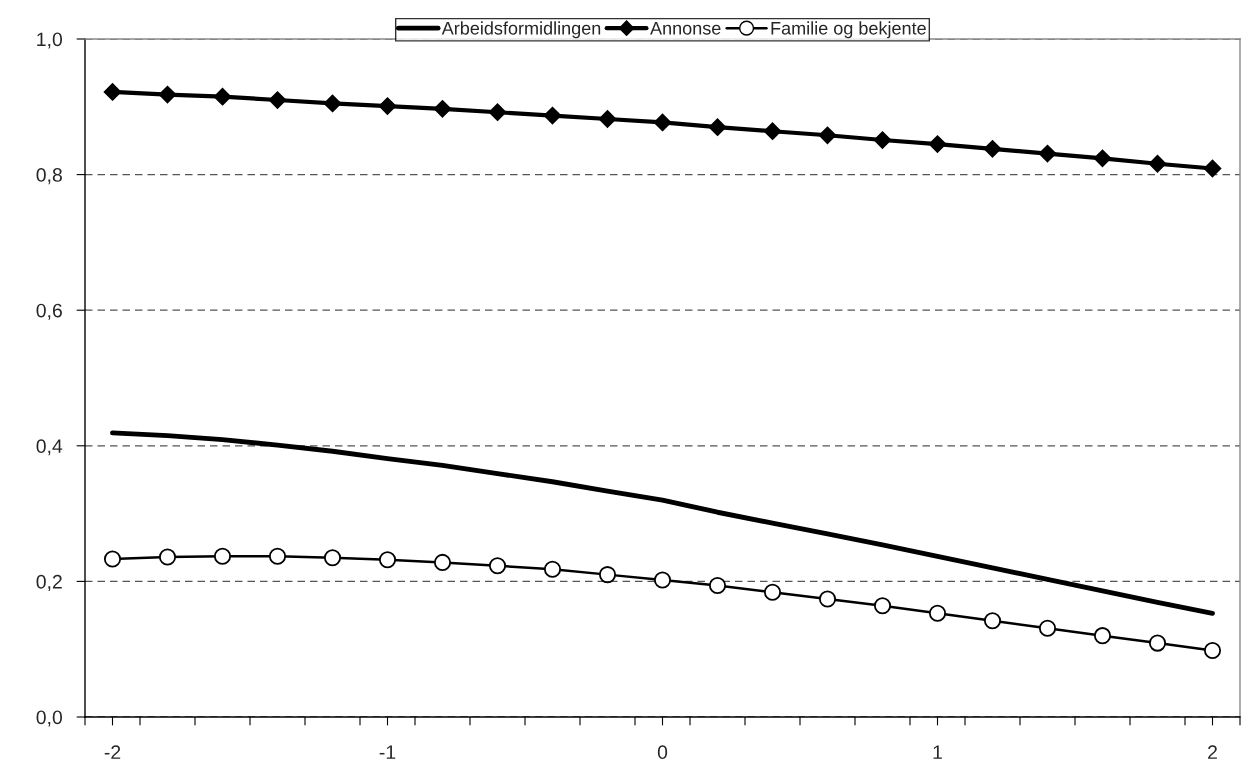  What do you see at coordinates (49, 311) in the screenshot?
I see `y-tick-label: 0,6` at bounding box center [49, 311].